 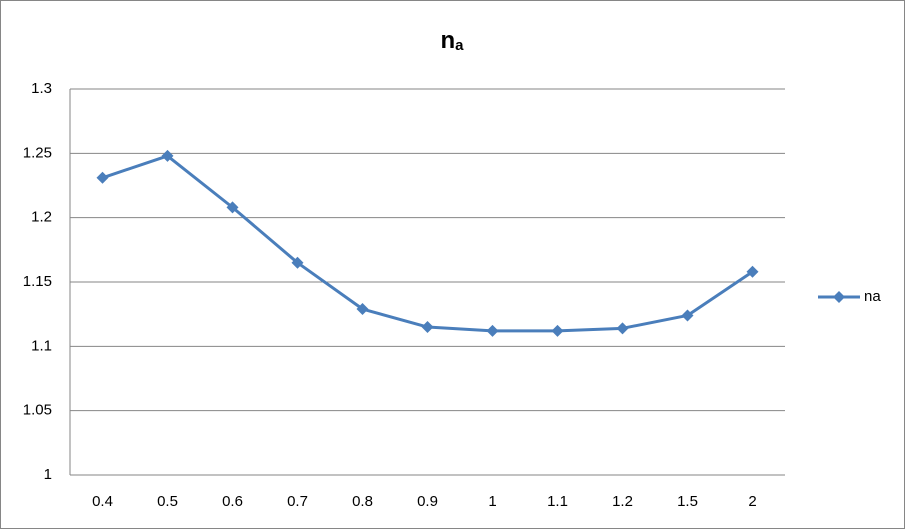 I want to click on title-subscript: a, so click(x=459, y=45).